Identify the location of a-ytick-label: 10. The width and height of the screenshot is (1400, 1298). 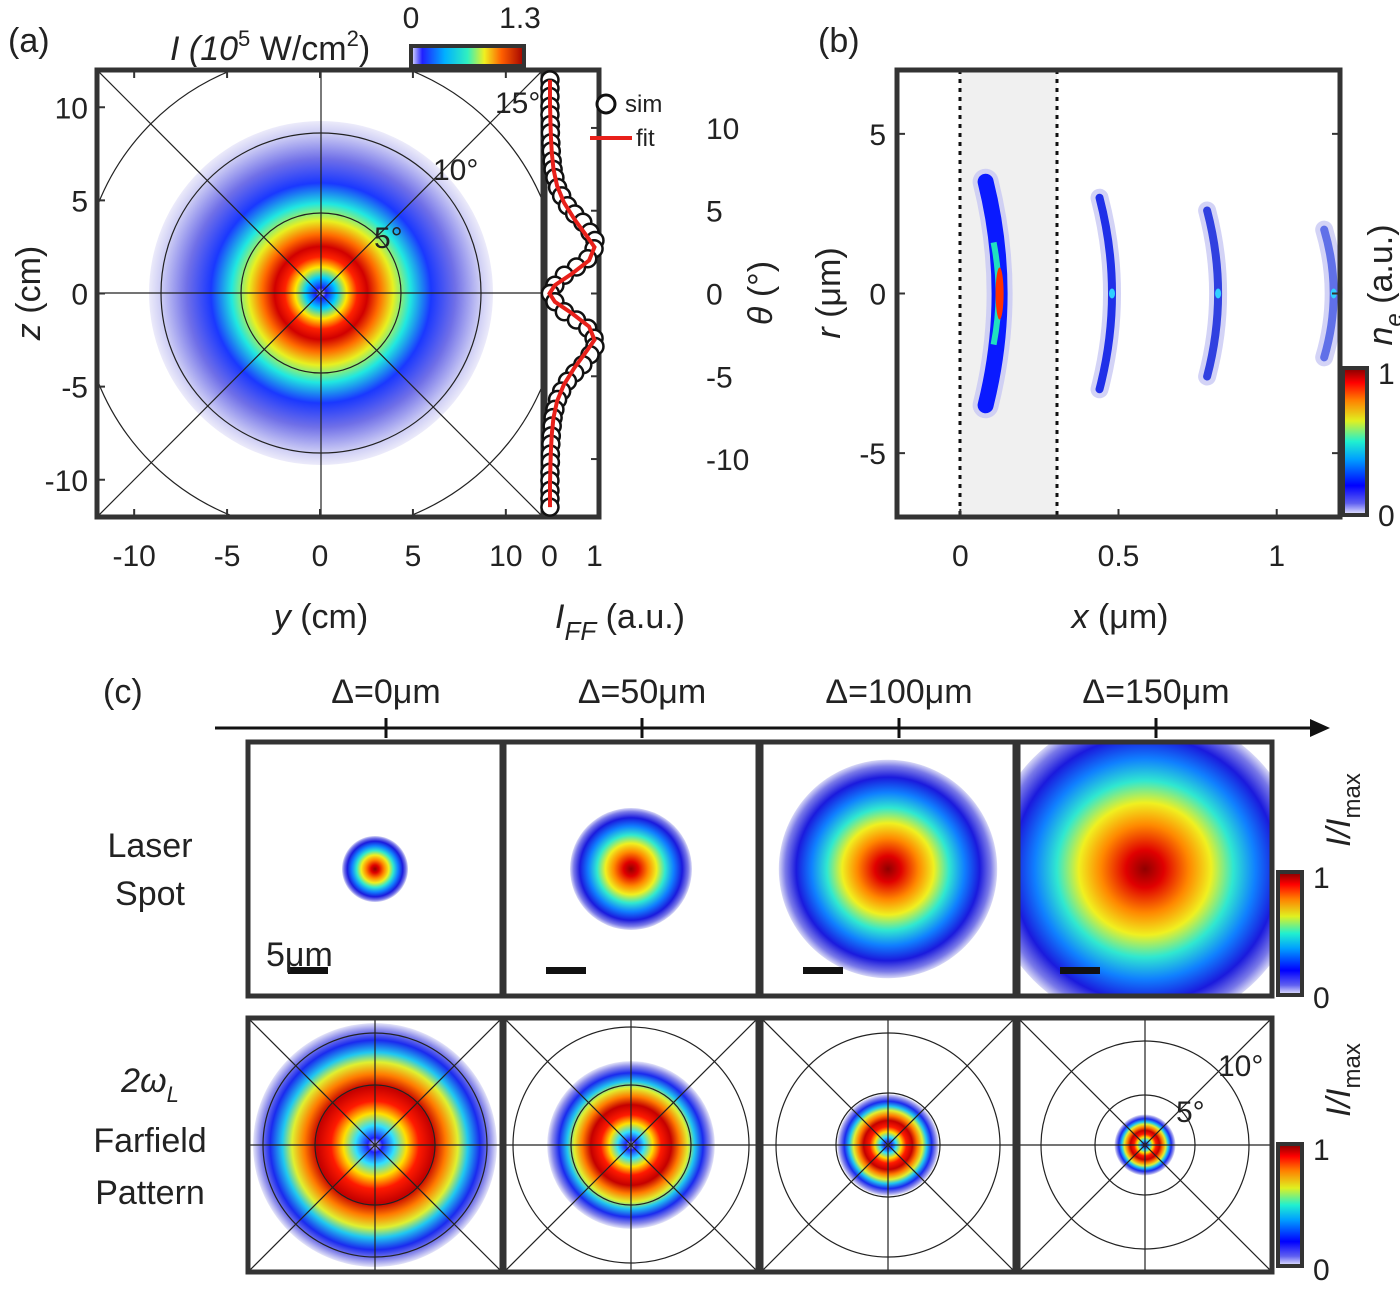
(71, 108).